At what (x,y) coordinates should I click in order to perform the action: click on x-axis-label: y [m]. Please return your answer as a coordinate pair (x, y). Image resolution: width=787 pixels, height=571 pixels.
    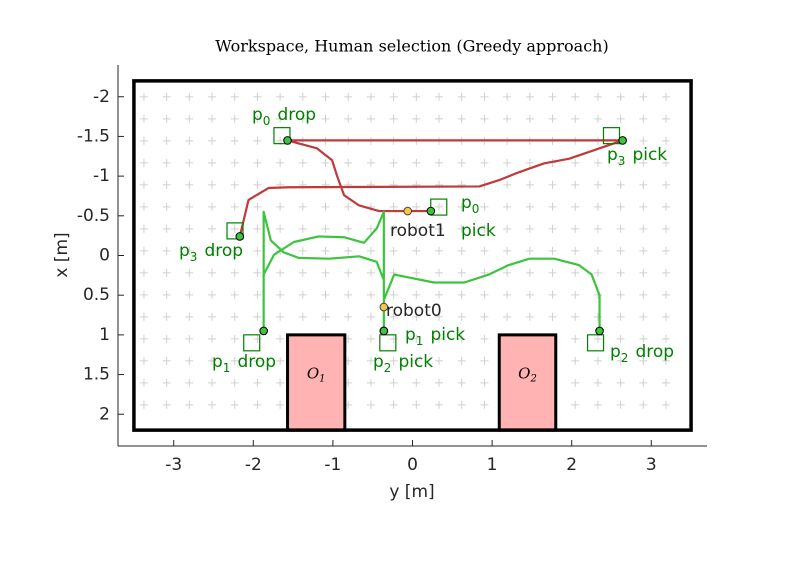
    Looking at the image, I should click on (411, 492).